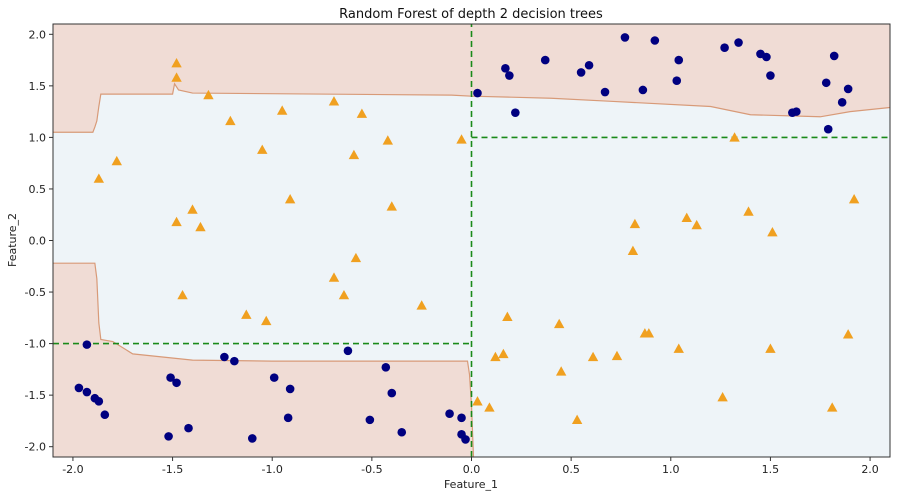 The image size is (897, 497). Describe the element at coordinates (172, 469) in the screenshot. I see `x-tick-label: -1.5` at that location.